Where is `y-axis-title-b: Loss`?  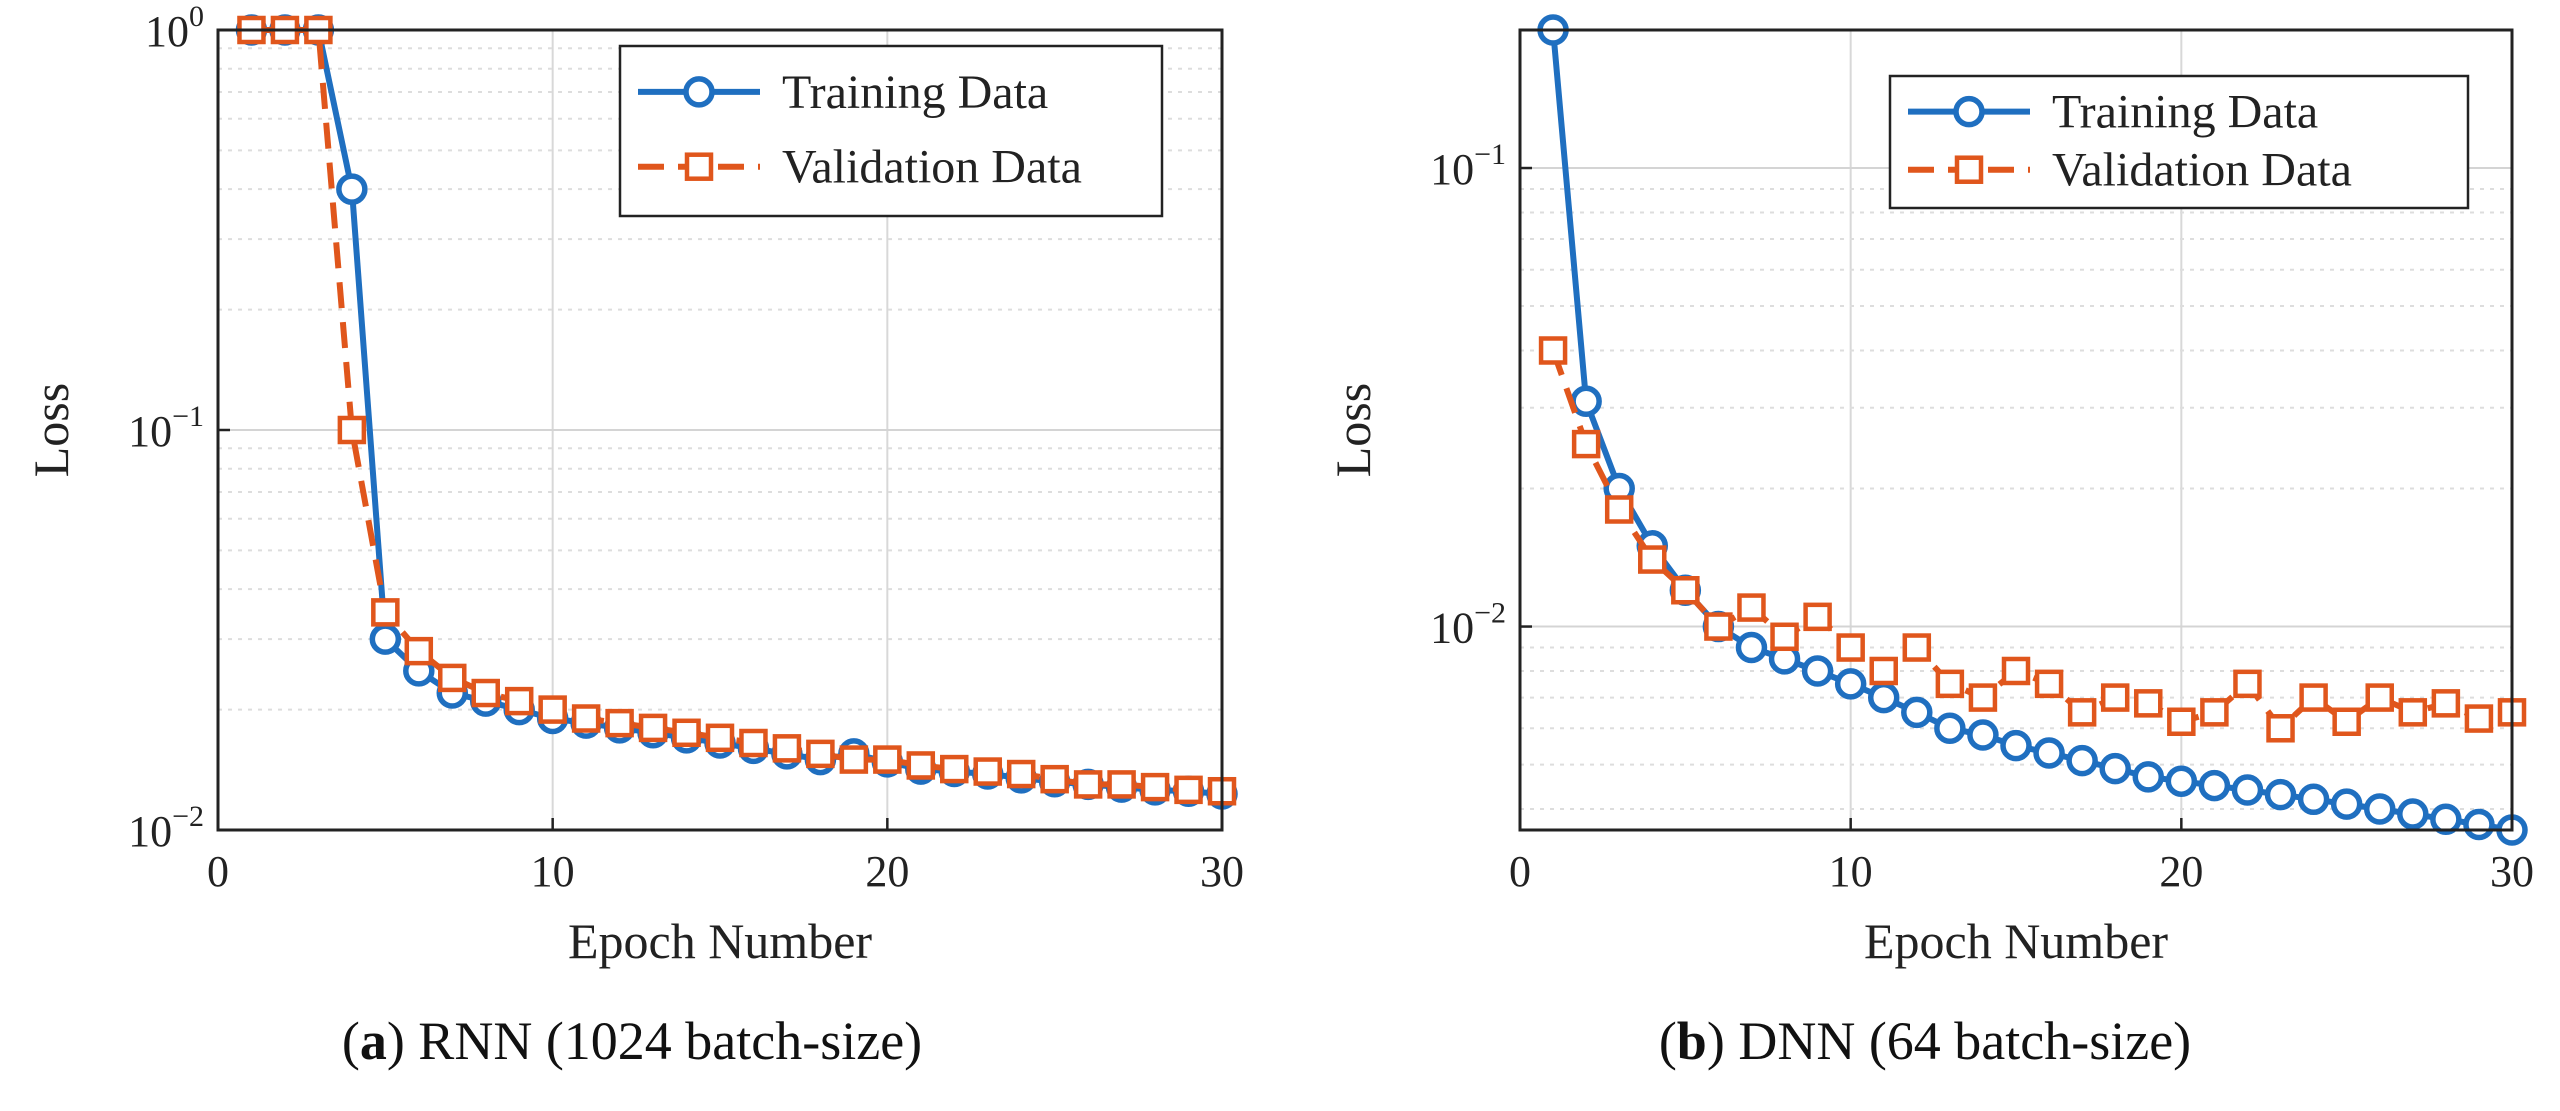 y-axis-title-b: Loss is located at coordinates (1353, 430).